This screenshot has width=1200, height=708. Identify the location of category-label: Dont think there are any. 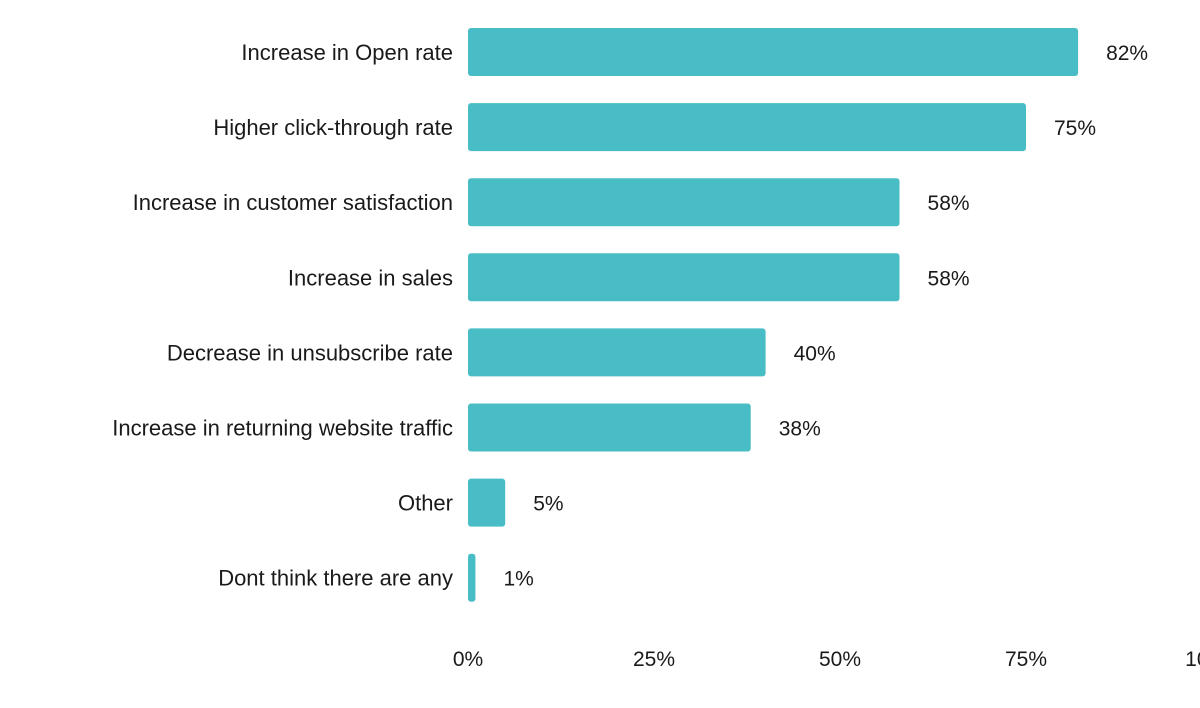
(335, 578).